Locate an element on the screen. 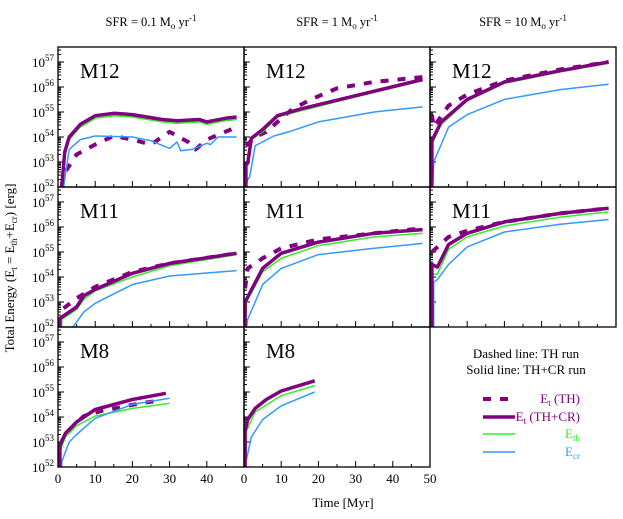  panel-m8-sfr-col-1: M8 0 10 20 30 40 50 is located at coordinates (339, 406).